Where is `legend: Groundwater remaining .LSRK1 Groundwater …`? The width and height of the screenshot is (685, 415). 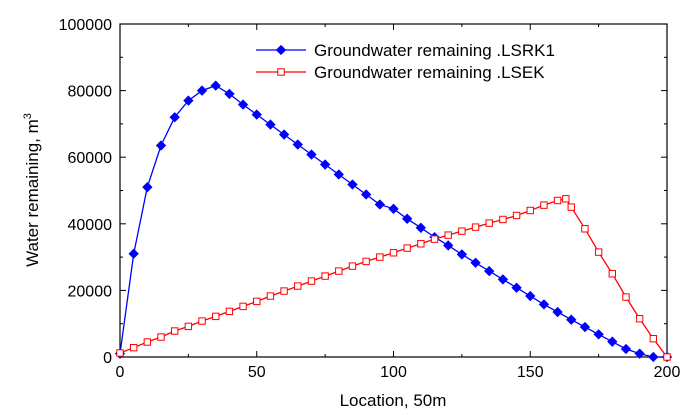 legend: Groundwater remaining .LSRK1 Groundwater … is located at coordinates (405, 61).